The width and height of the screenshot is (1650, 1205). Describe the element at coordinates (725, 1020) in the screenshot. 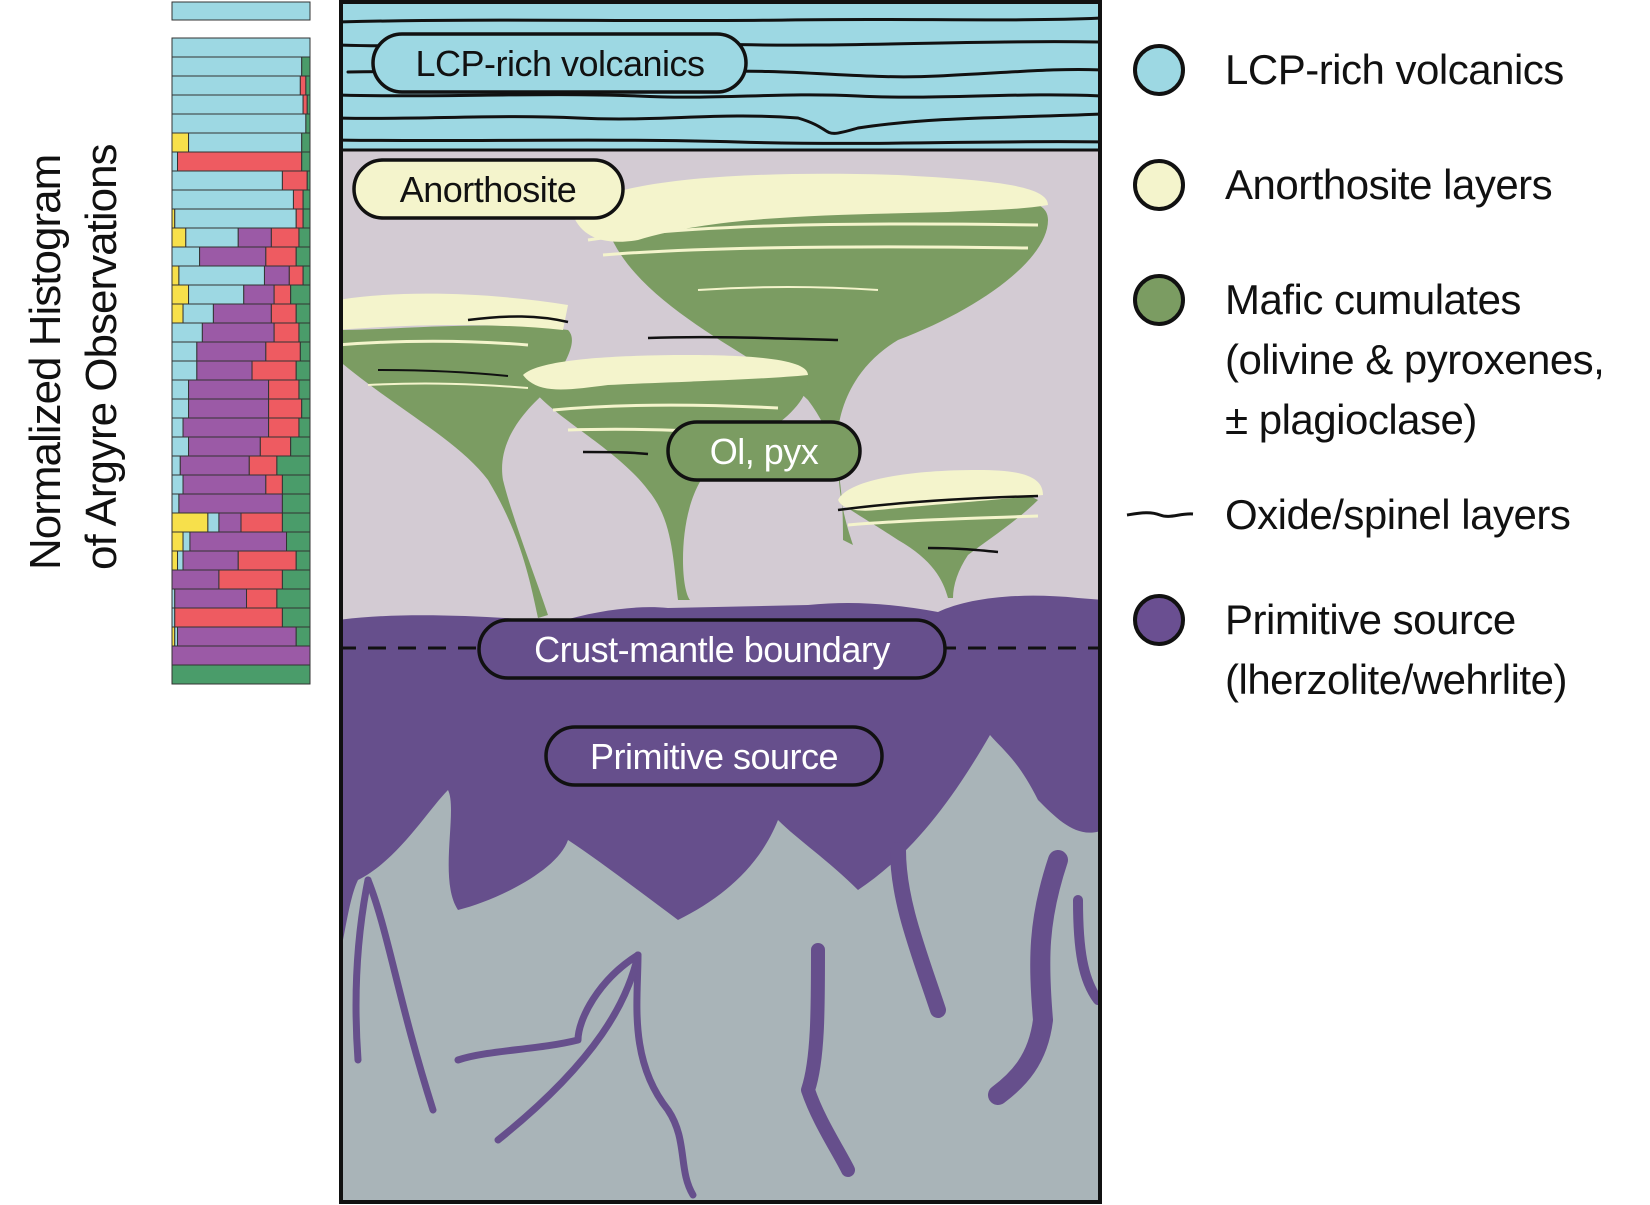

I see `primitive-source-veins` at that location.